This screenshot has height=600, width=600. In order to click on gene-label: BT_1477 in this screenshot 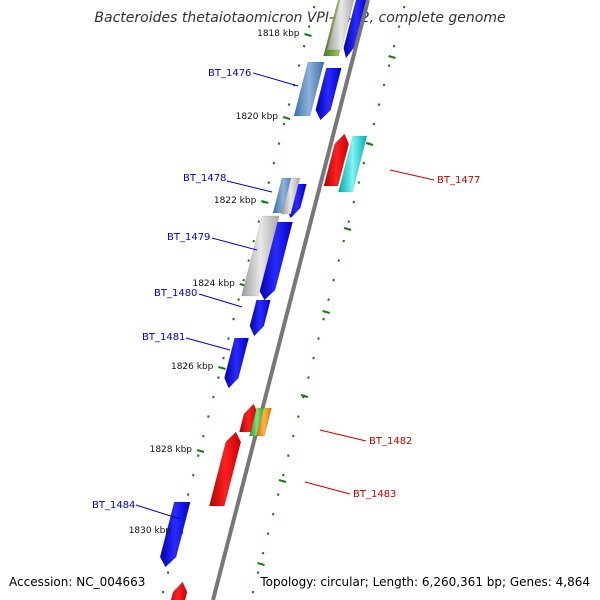, I will do `click(458, 180)`.